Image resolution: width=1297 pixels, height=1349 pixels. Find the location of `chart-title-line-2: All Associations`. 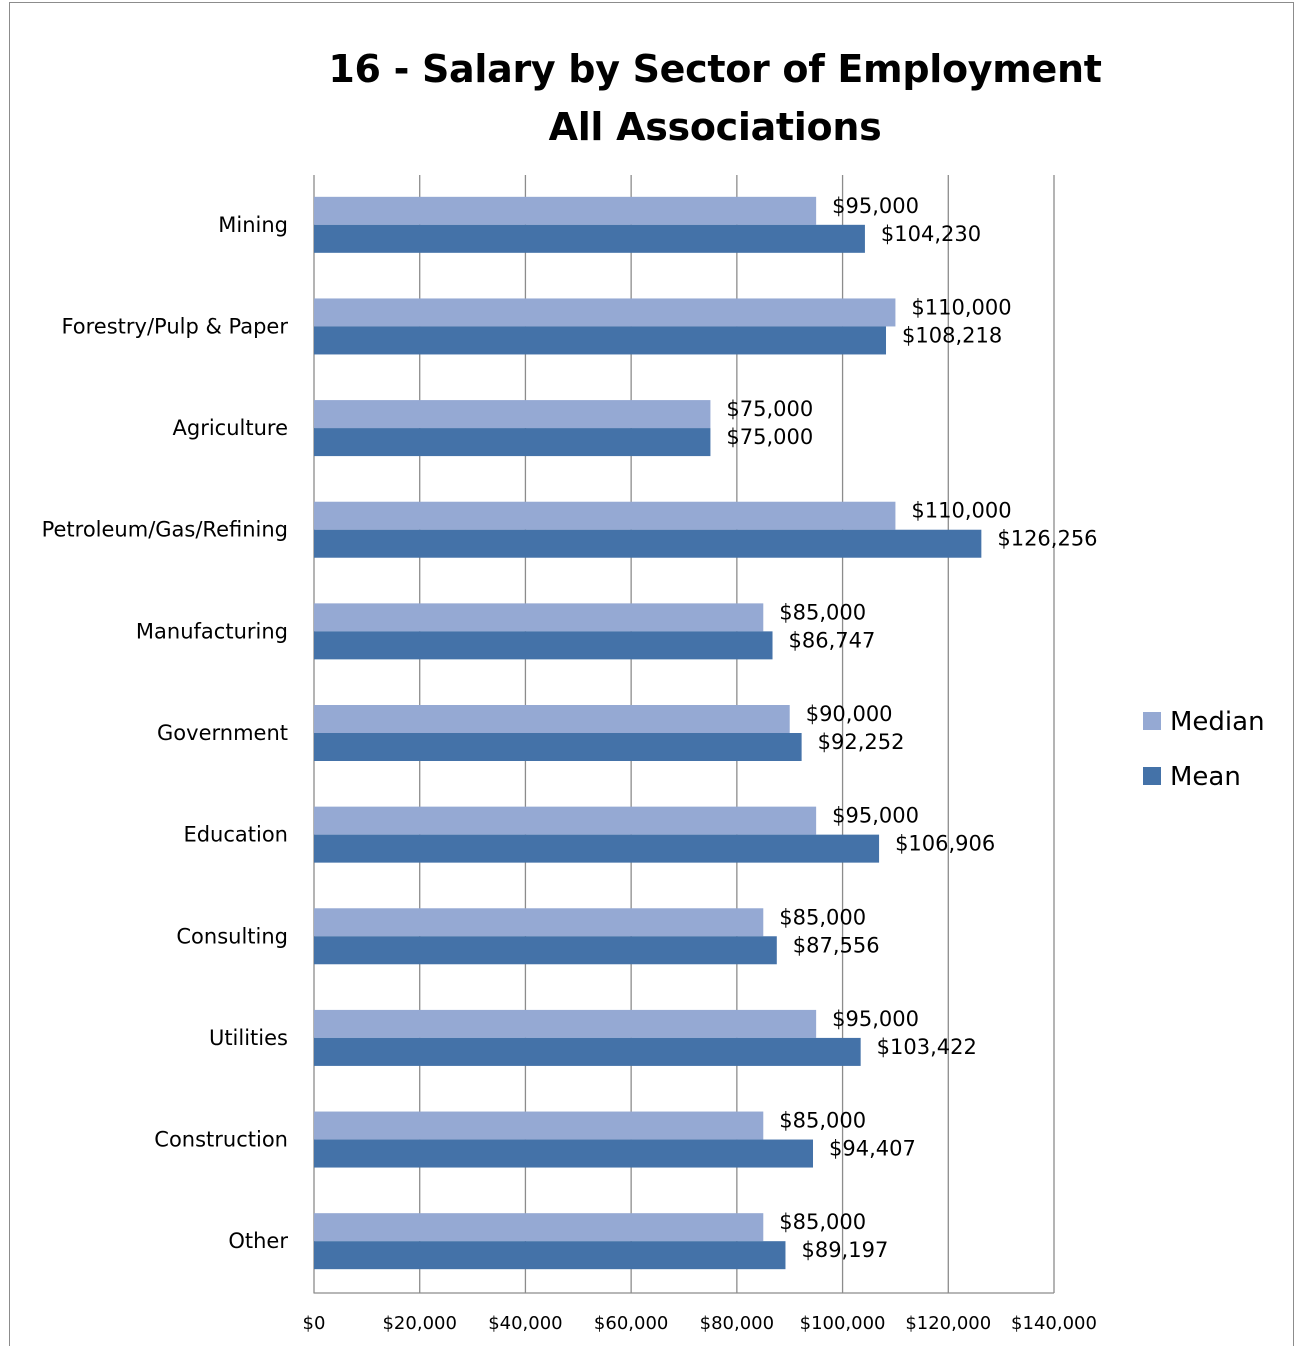

chart-title-line-2: All Associations is located at coordinates (715, 127).